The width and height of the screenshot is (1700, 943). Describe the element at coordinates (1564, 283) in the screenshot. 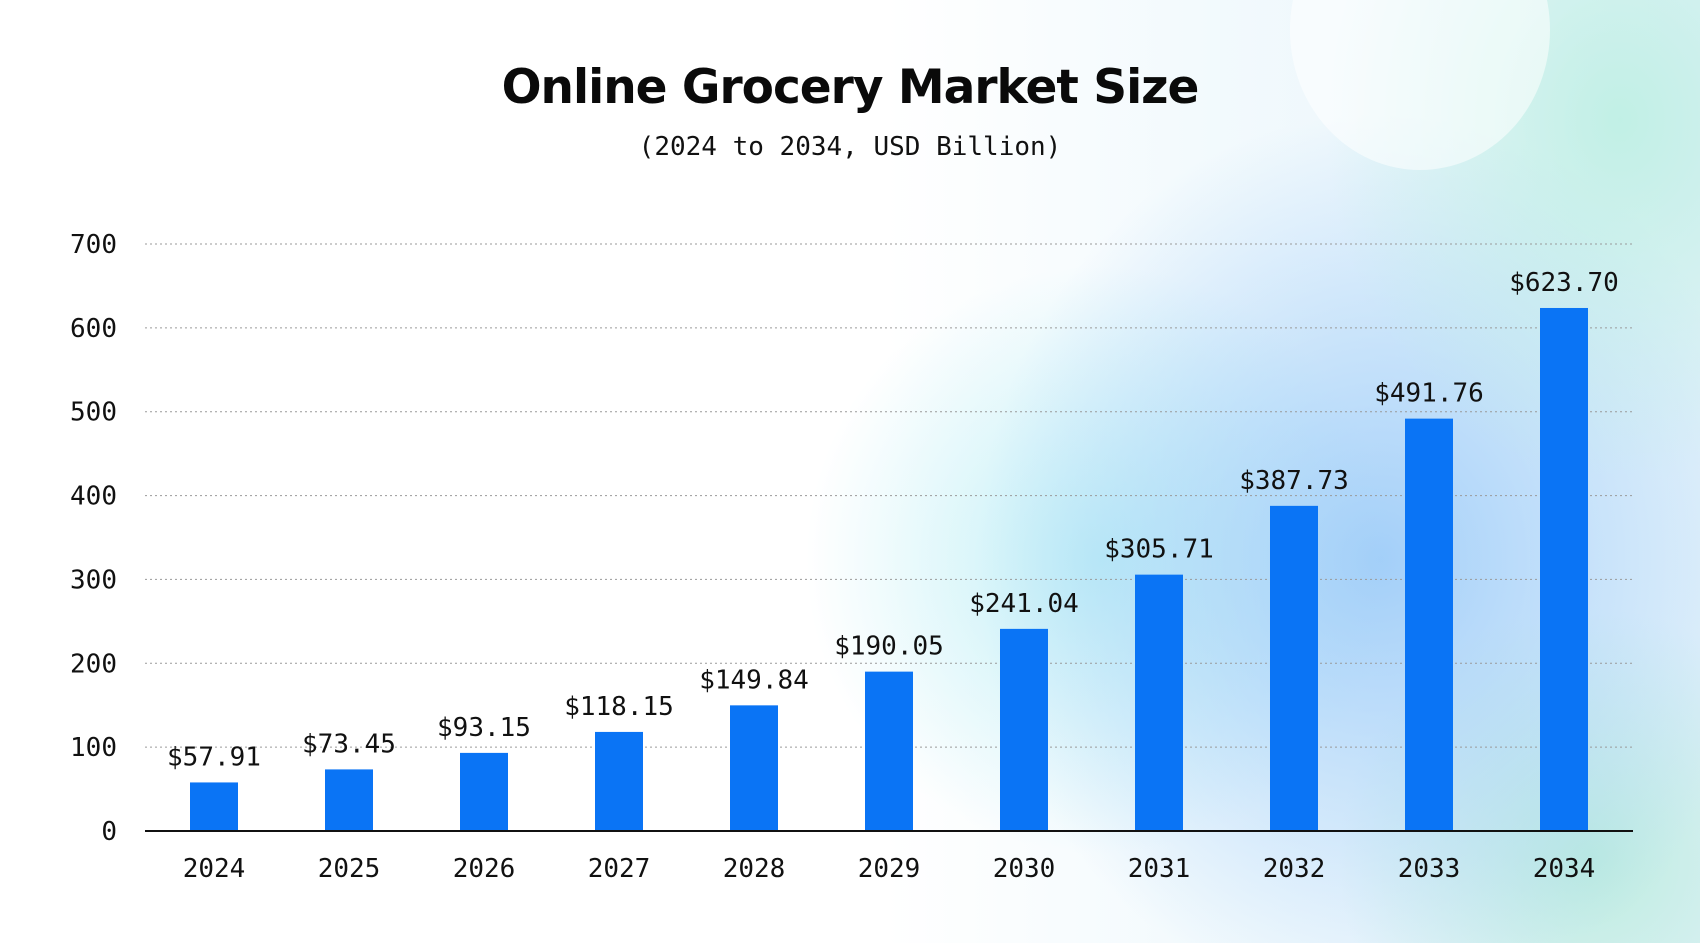

I see `value-label: $623.70` at that location.